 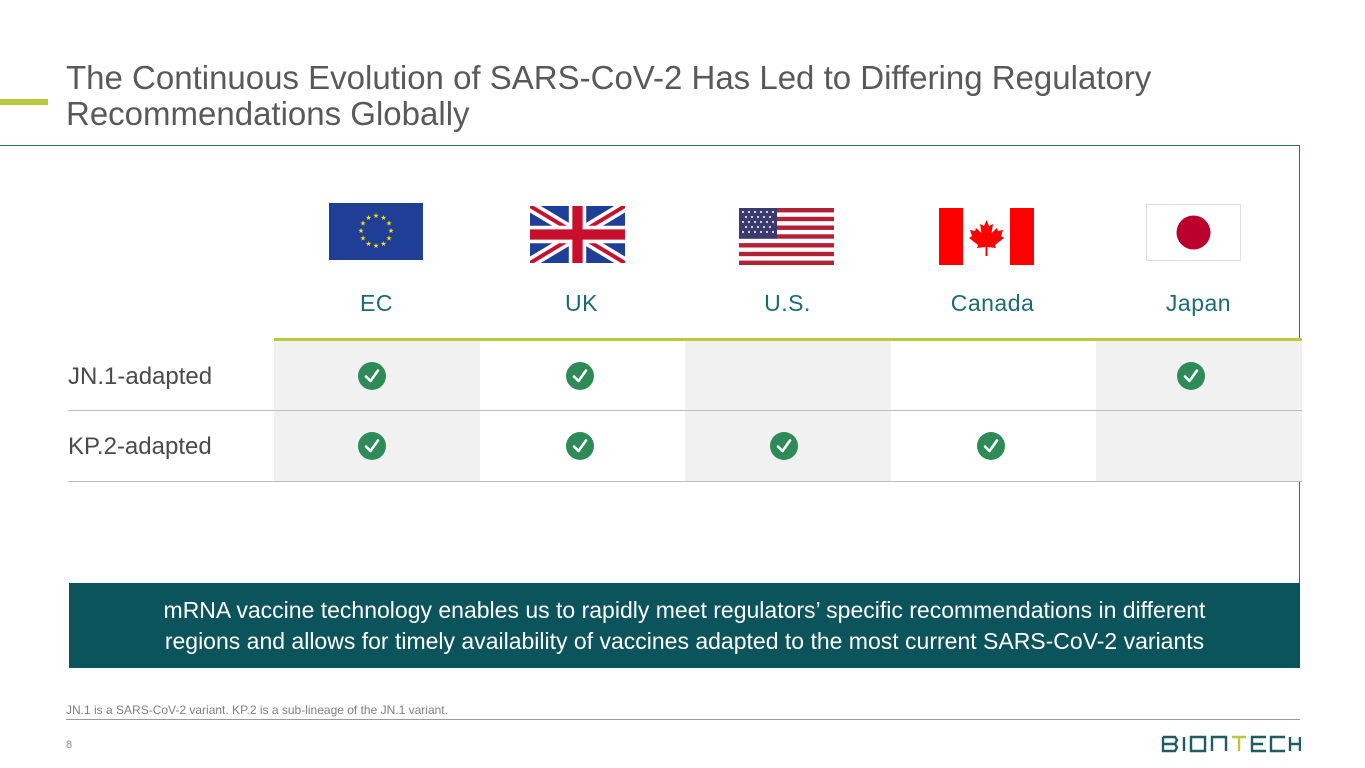 What do you see at coordinates (992, 303) in the screenshot?
I see `column-label-canada: Canada` at bounding box center [992, 303].